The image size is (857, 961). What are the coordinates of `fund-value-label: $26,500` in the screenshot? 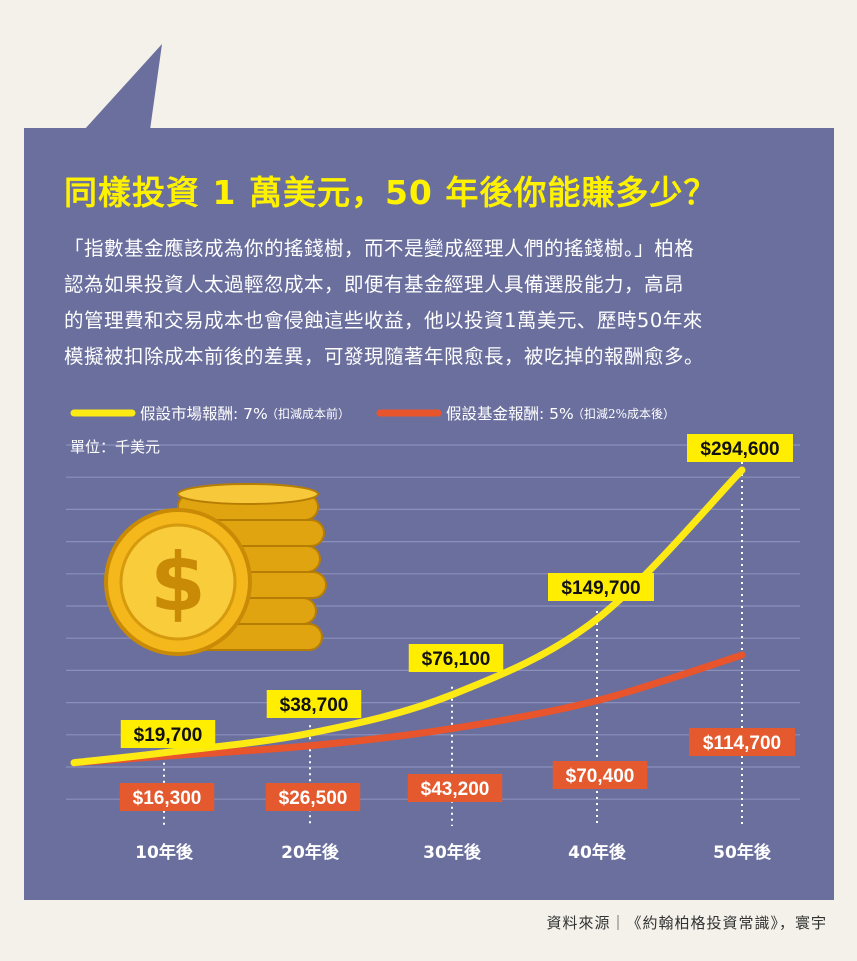 It's located at (313, 797).